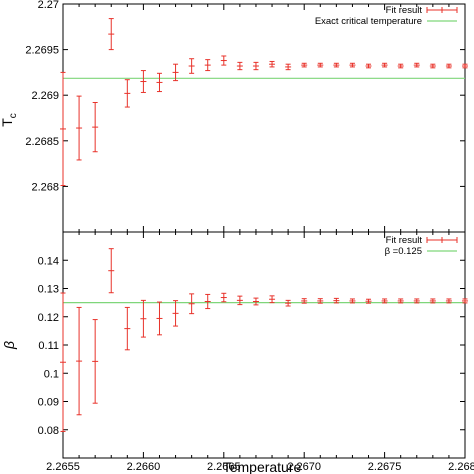 This screenshot has height=474, width=474. Describe the element at coordinates (144, 467) in the screenshot. I see `bottom-x-tick-label: 2.2660` at that location.